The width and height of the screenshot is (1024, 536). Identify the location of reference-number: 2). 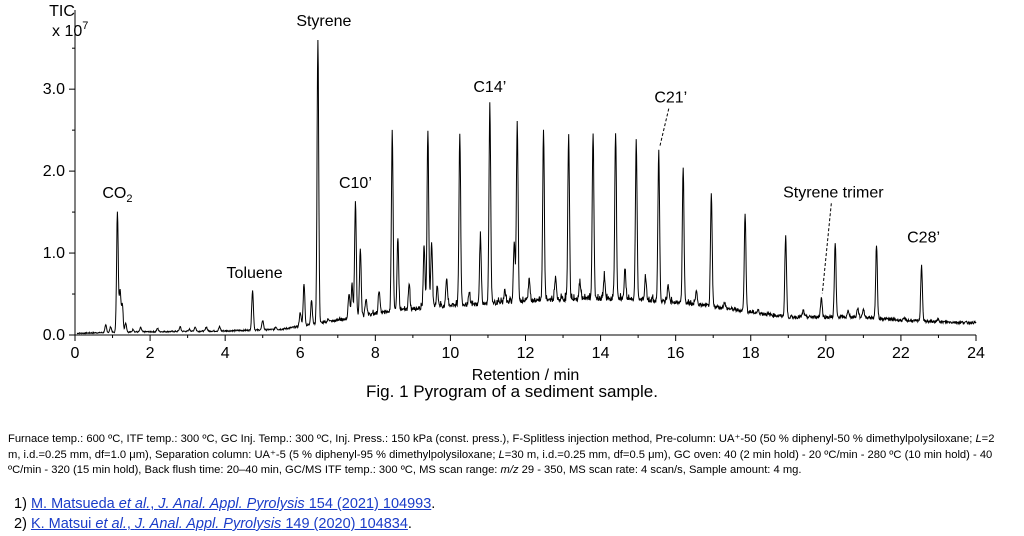
(20, 524).